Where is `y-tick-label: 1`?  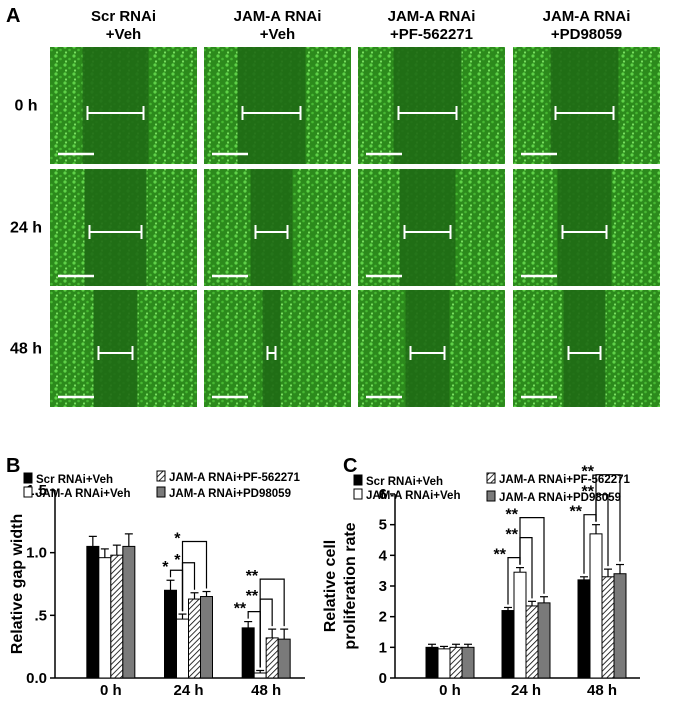 y-tick-label: 1 is located at coordinates (383, 647).